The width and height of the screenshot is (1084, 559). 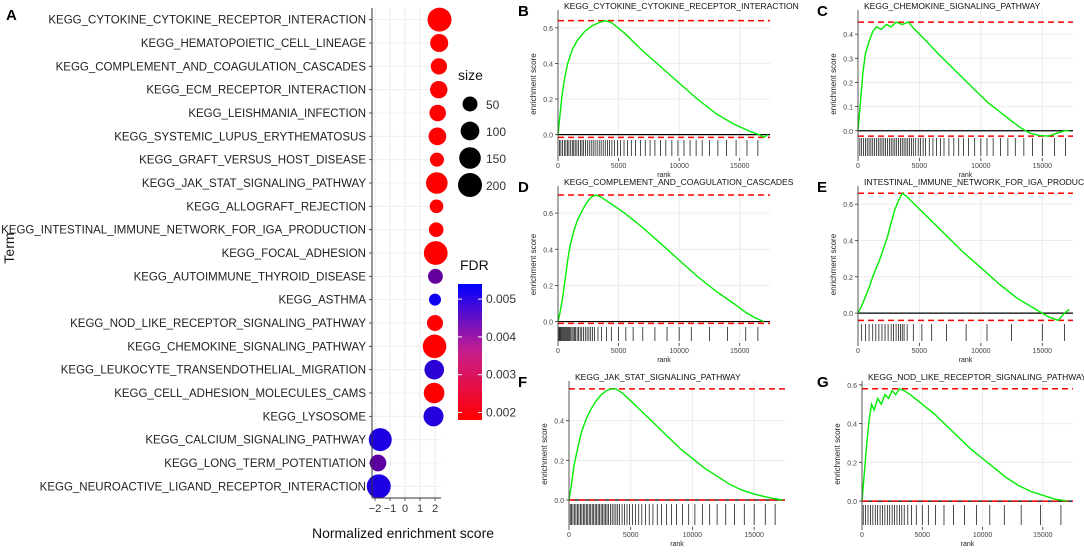 I want to click on term-label: KEGG_ECM_RECEPTOR_INTERACTION, so click(x=256, y=91).